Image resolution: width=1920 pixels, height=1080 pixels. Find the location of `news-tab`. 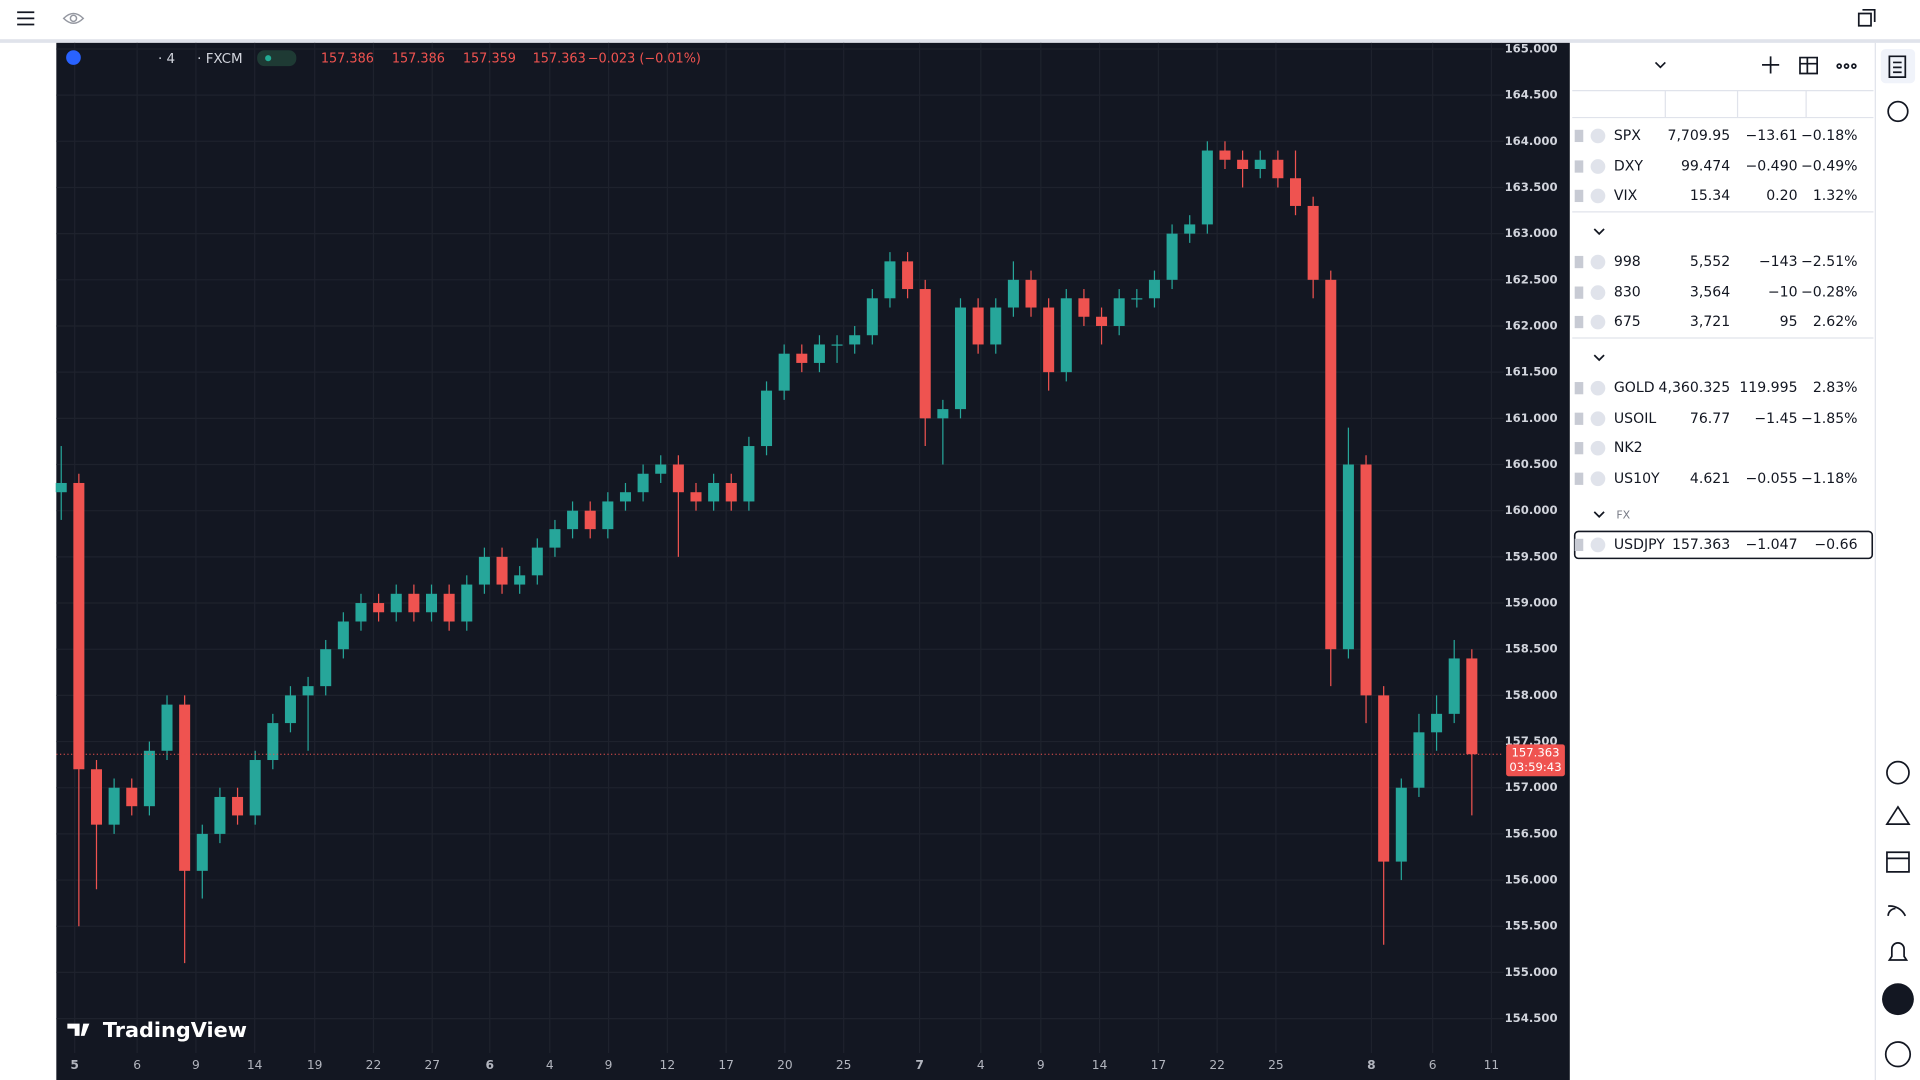

news-tab is located at coordinates (1897, 911).